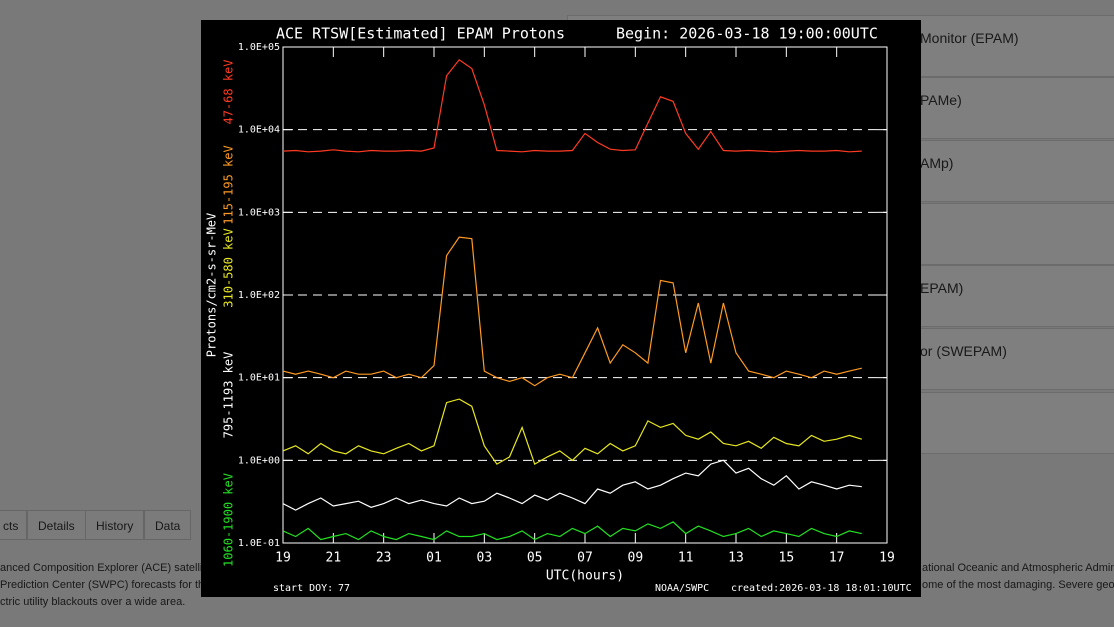 The height and width of the screenshot is (627, 1114). I want to click on legend-label: 310-580 keV, so click(229, 267).